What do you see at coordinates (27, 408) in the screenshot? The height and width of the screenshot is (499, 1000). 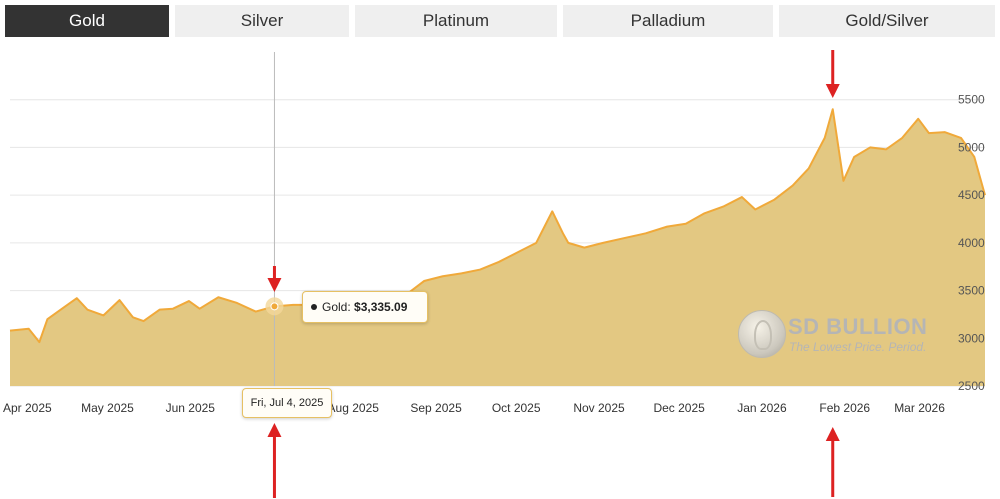 I see `x-tick-label: Apr 2025` at bounding box center [27, 408].